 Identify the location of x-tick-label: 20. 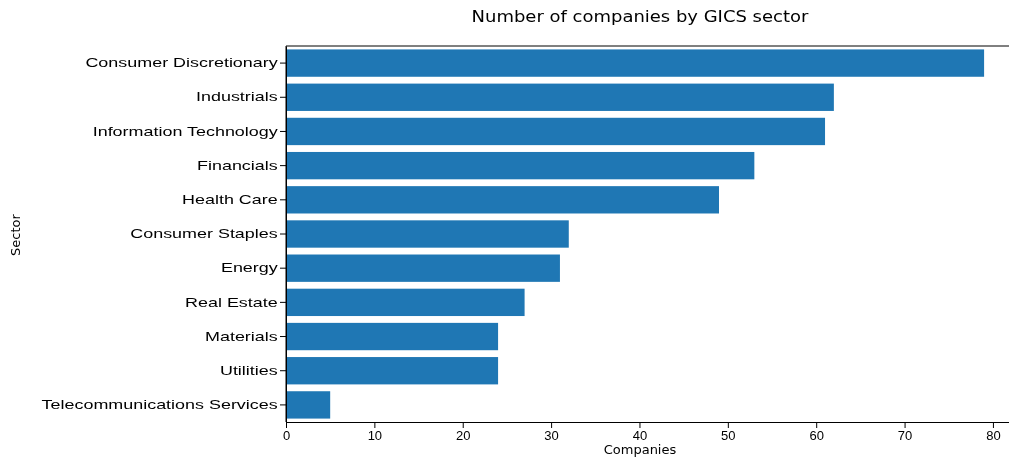
(463, 436).